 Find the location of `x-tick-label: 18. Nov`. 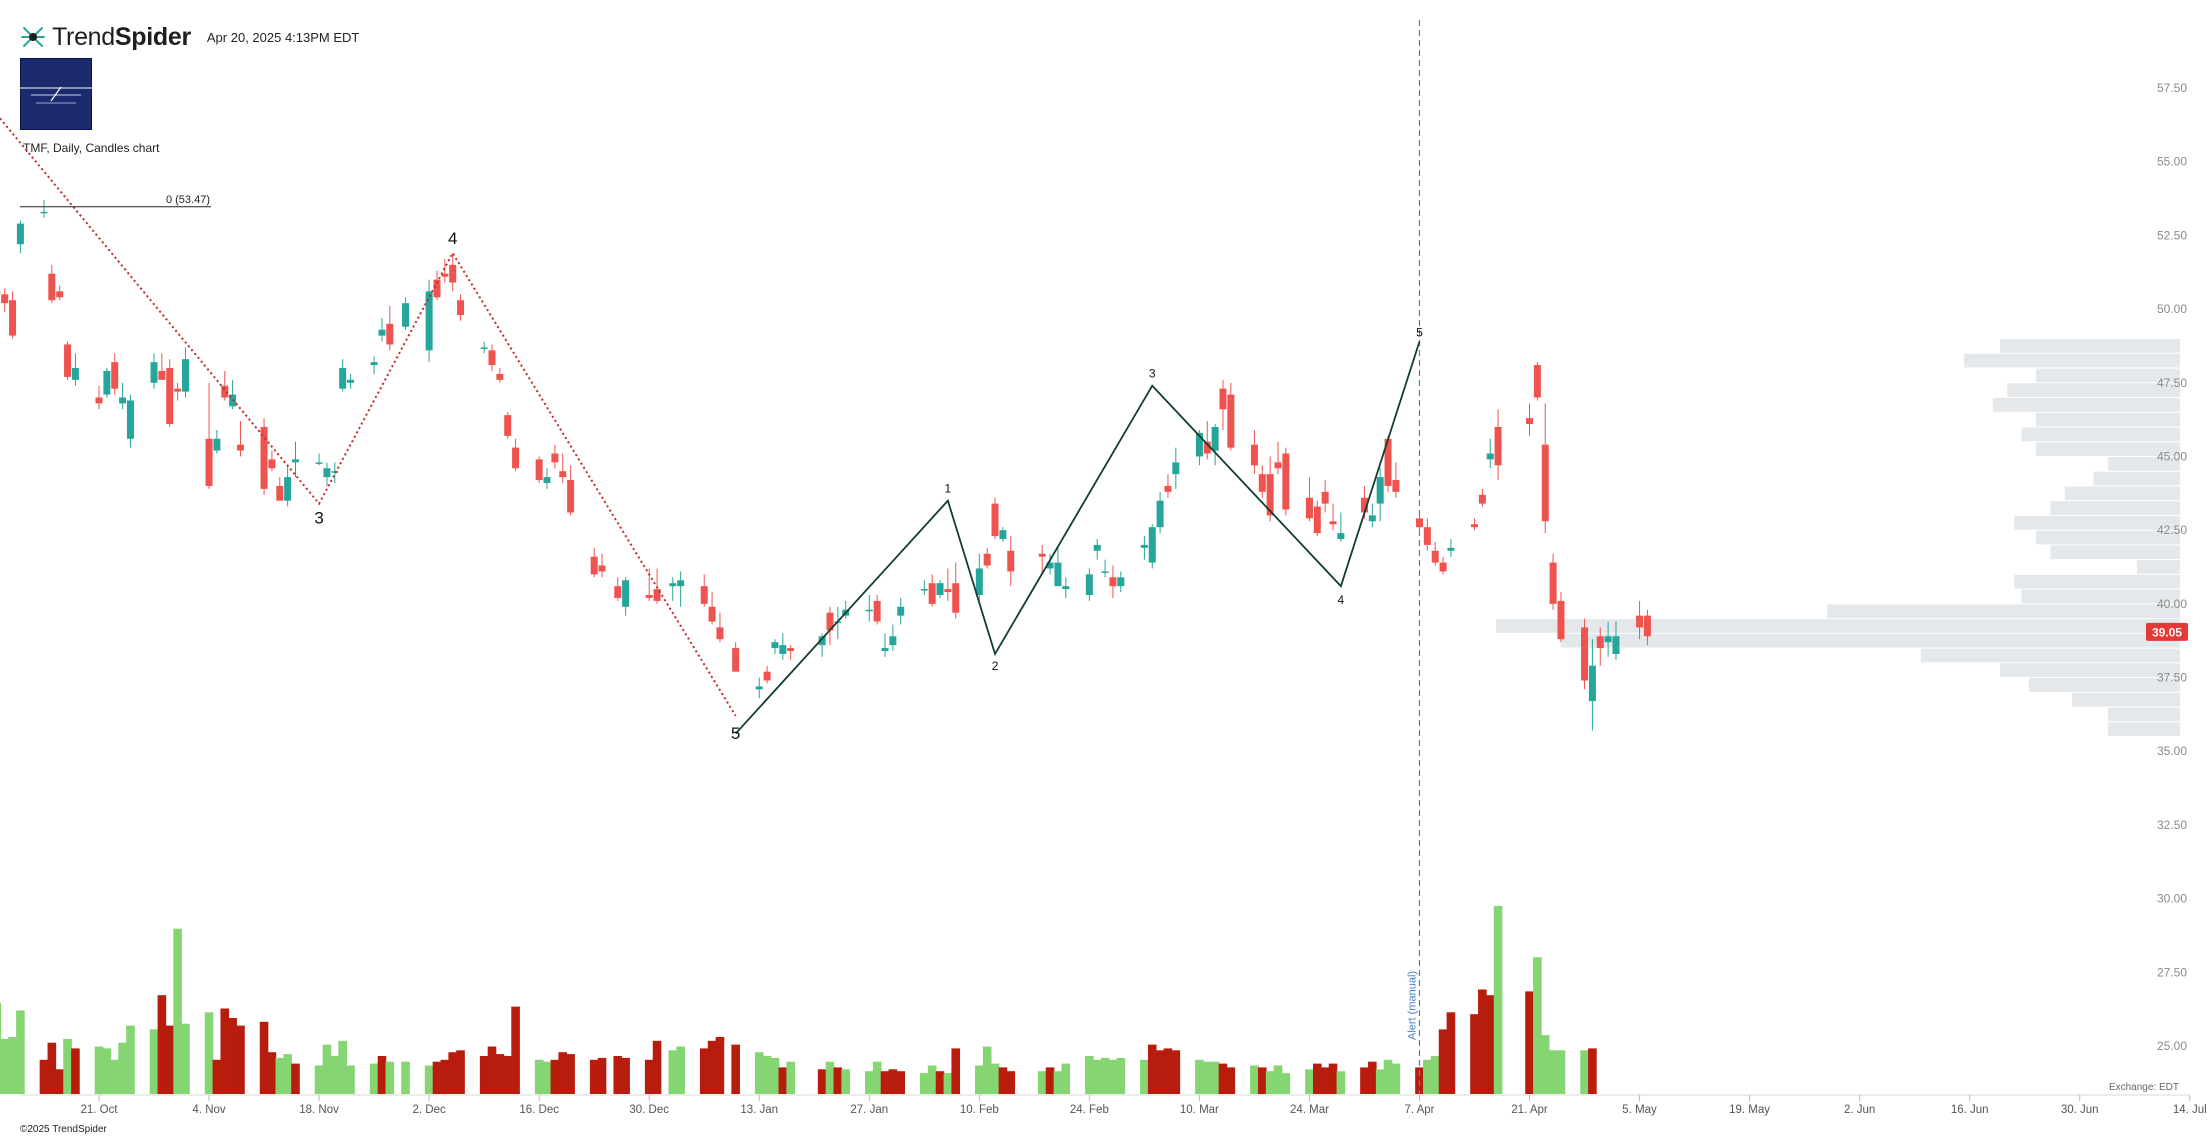

x-tick-label: 18. Nov is located at coordinates (319, 1110).